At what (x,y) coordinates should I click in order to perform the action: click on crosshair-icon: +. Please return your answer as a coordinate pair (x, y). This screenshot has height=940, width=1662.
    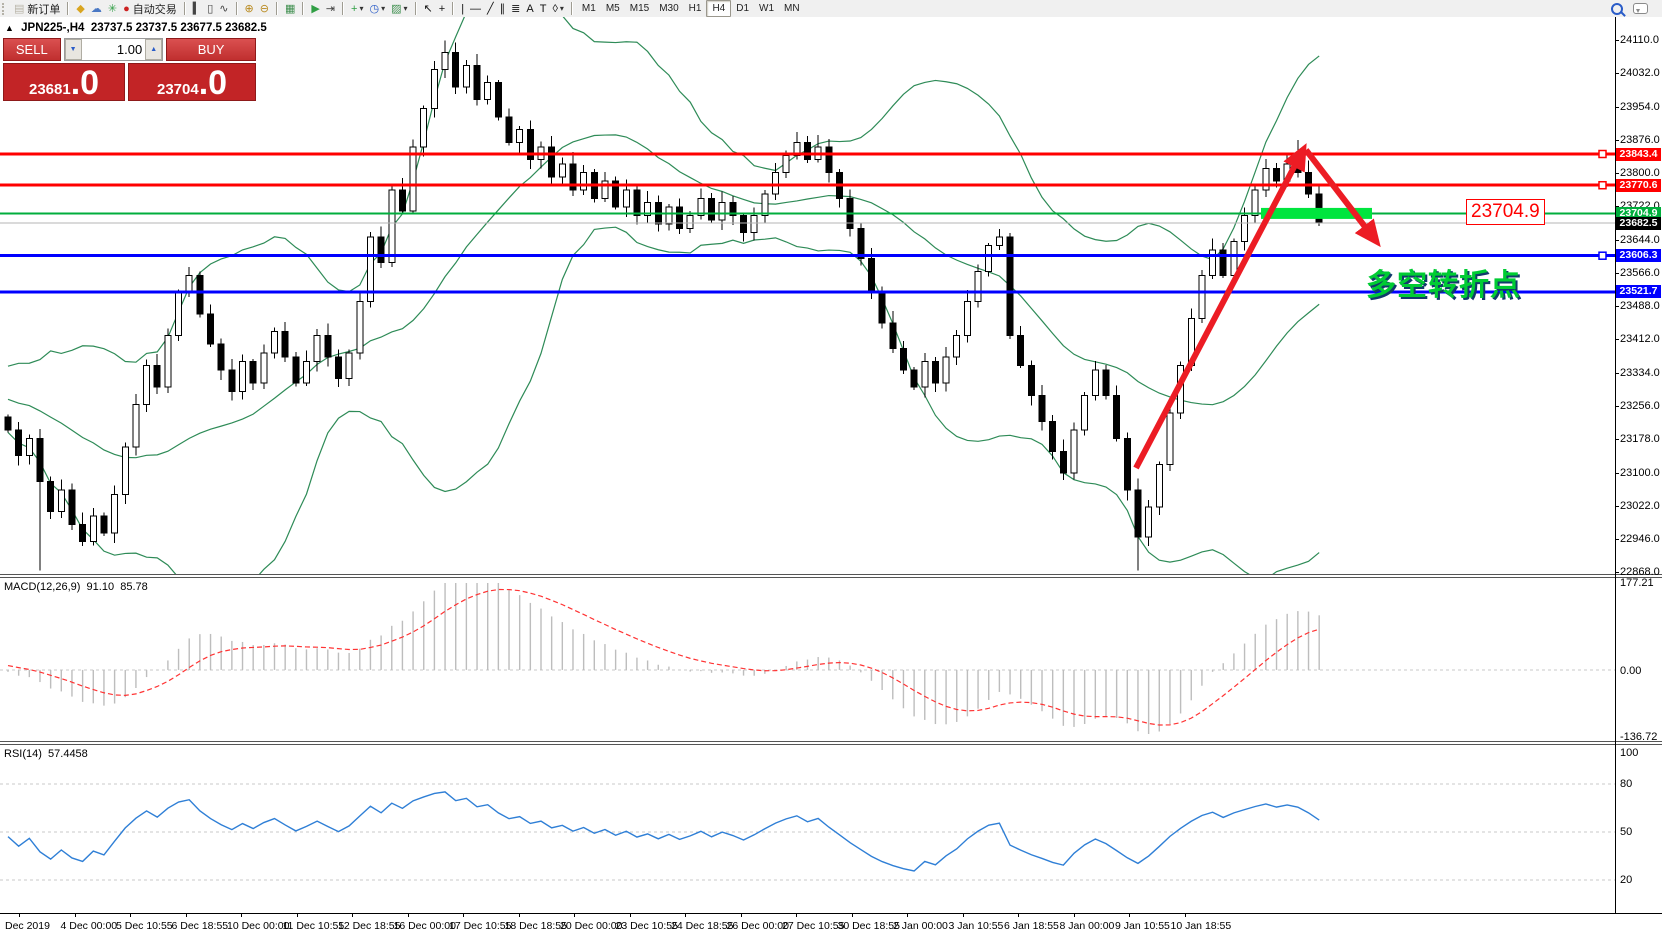
    Looking at the image, I should click on (442, 9).